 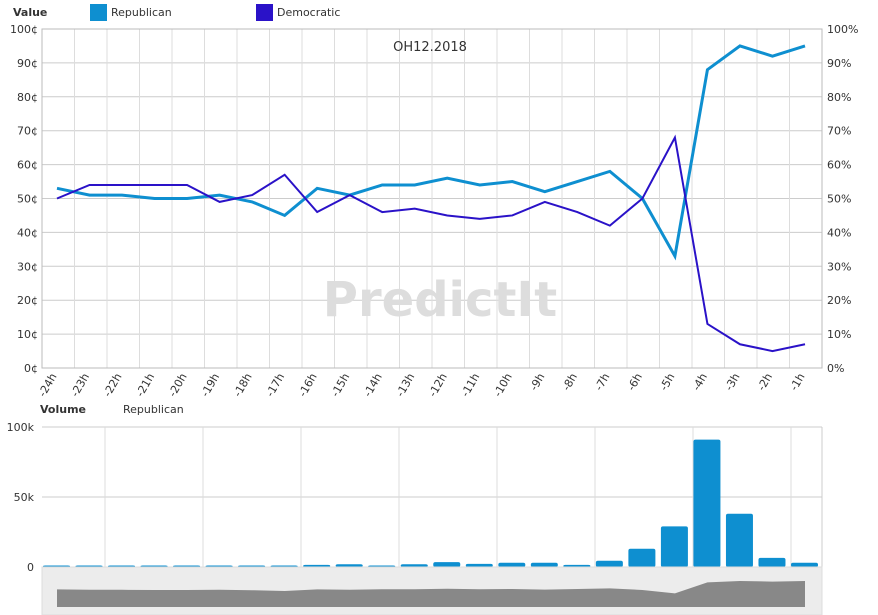 I want to click on x-tick-label: -9h, so click(x=537, y=382).